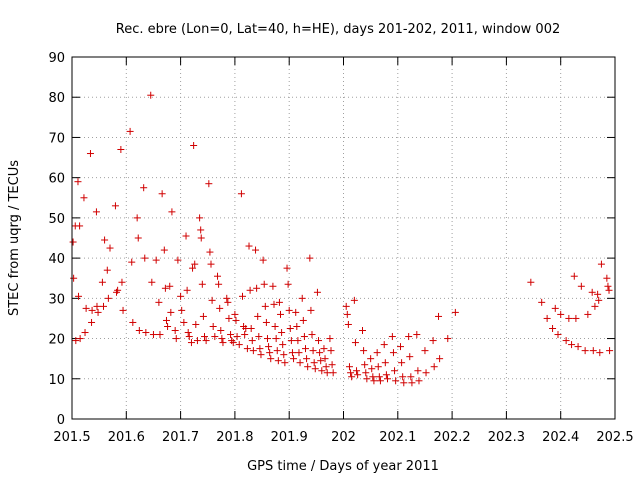  I want to click on y-tick-label: 60, so click(56, 179).